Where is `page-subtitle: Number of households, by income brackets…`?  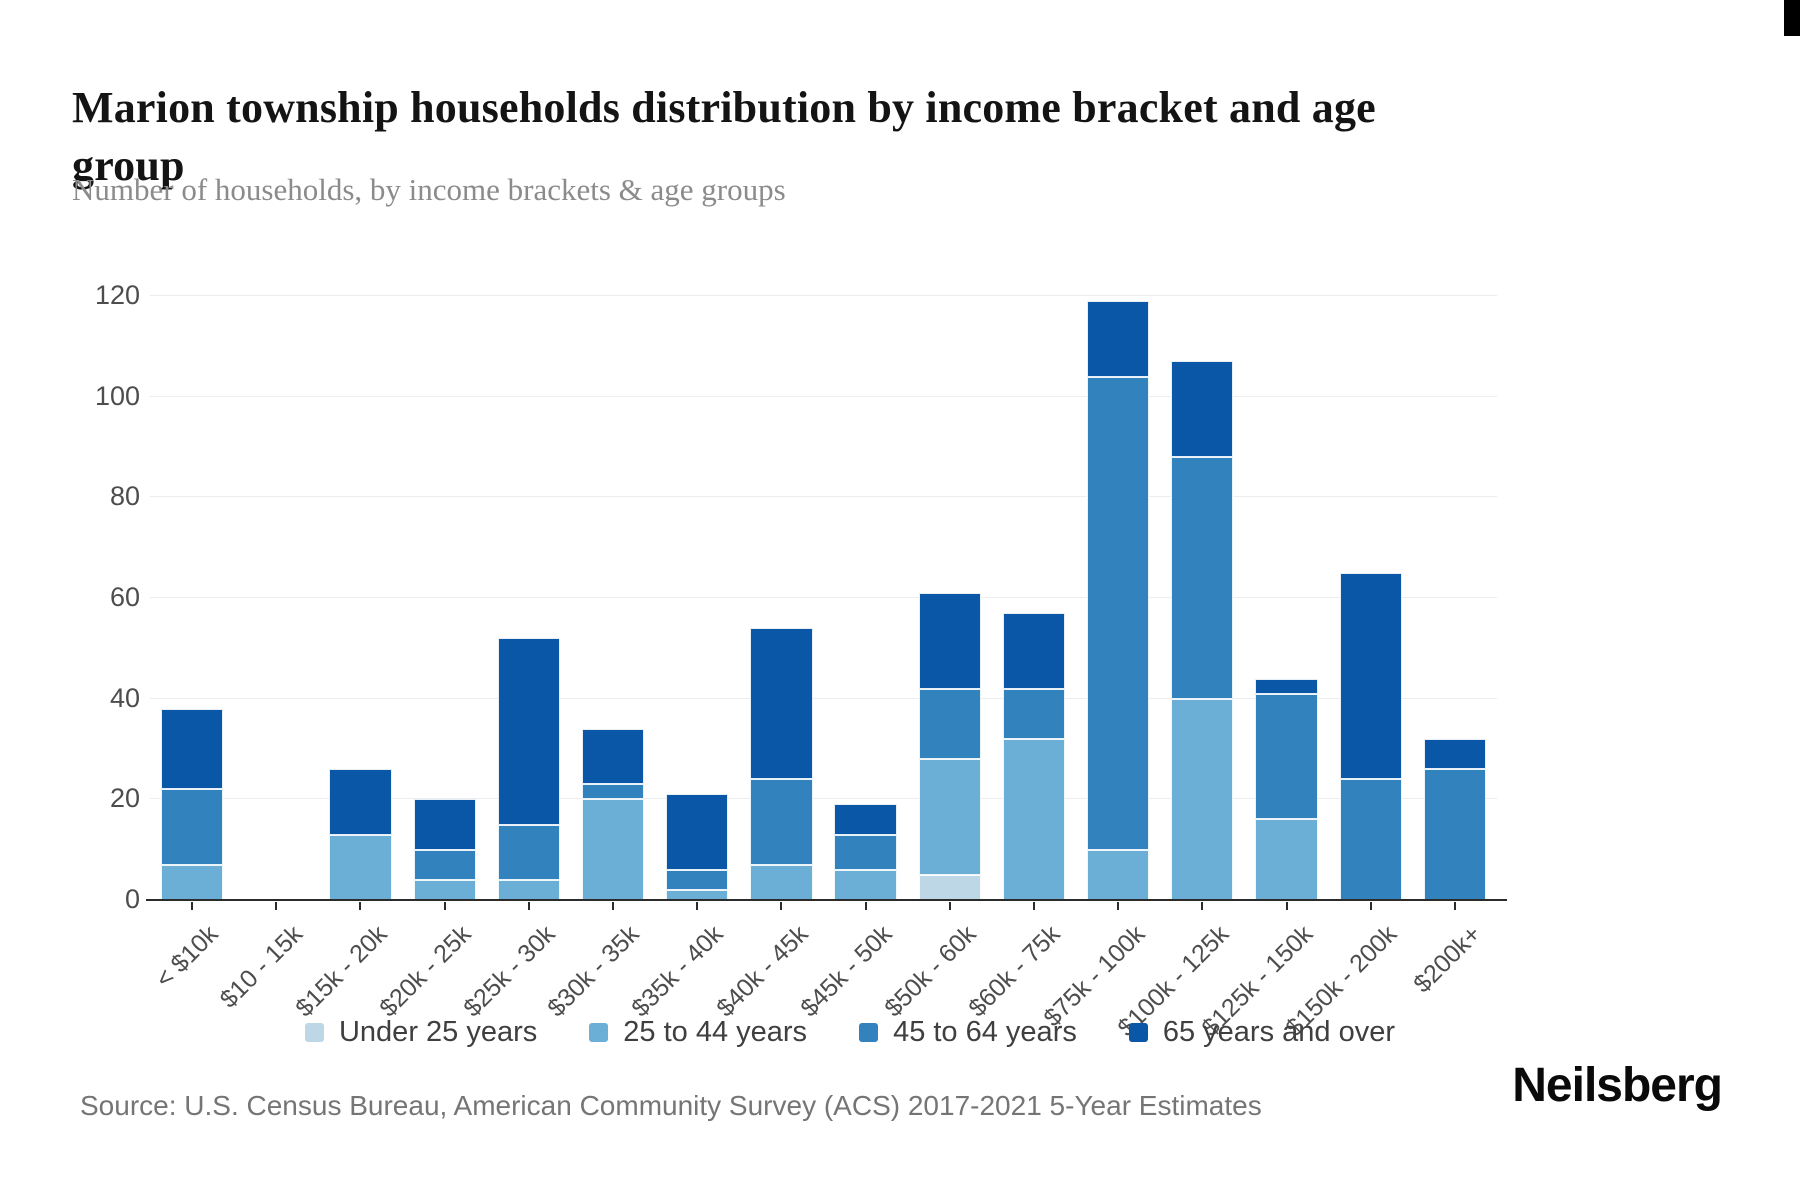 page-subtitle: Number of households, by income brackets… is located at coordinates (429, 189).